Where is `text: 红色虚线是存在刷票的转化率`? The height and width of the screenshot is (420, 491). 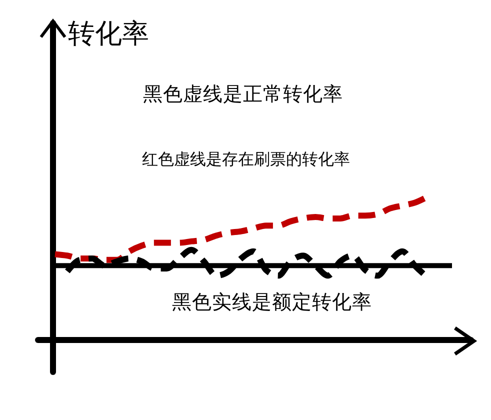
text: 红色虚线是存在刷票的转化率 is located at coordinates (246, 159).